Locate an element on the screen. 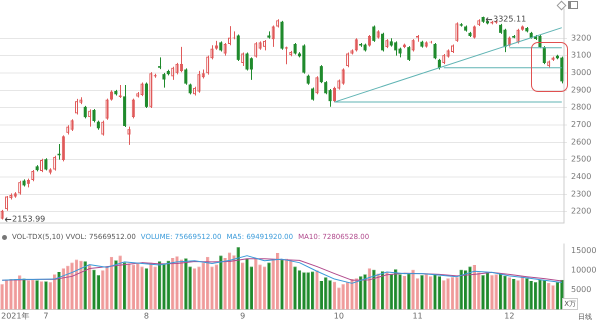 The height and width of the screenshot is (323, 600). x-tick-label: 9 is located at coordinates (243, 315).